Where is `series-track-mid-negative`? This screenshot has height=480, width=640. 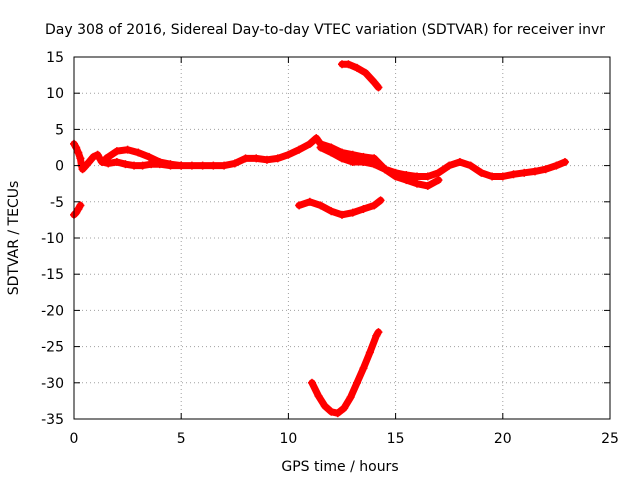 series-track-mid-negative is located at coordinates (340, 207).